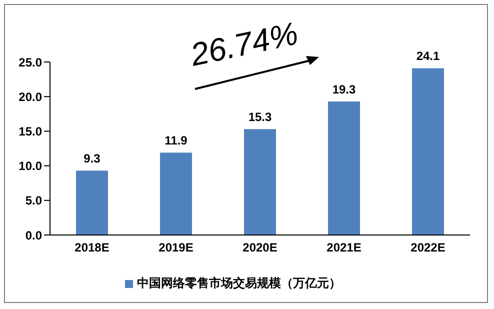  What do you see at coordinates (239, 283) in the screenshot?
I see `legend-label: 中国网络零售市场交易规模（万亿元）` at bounding box center [239, 283].